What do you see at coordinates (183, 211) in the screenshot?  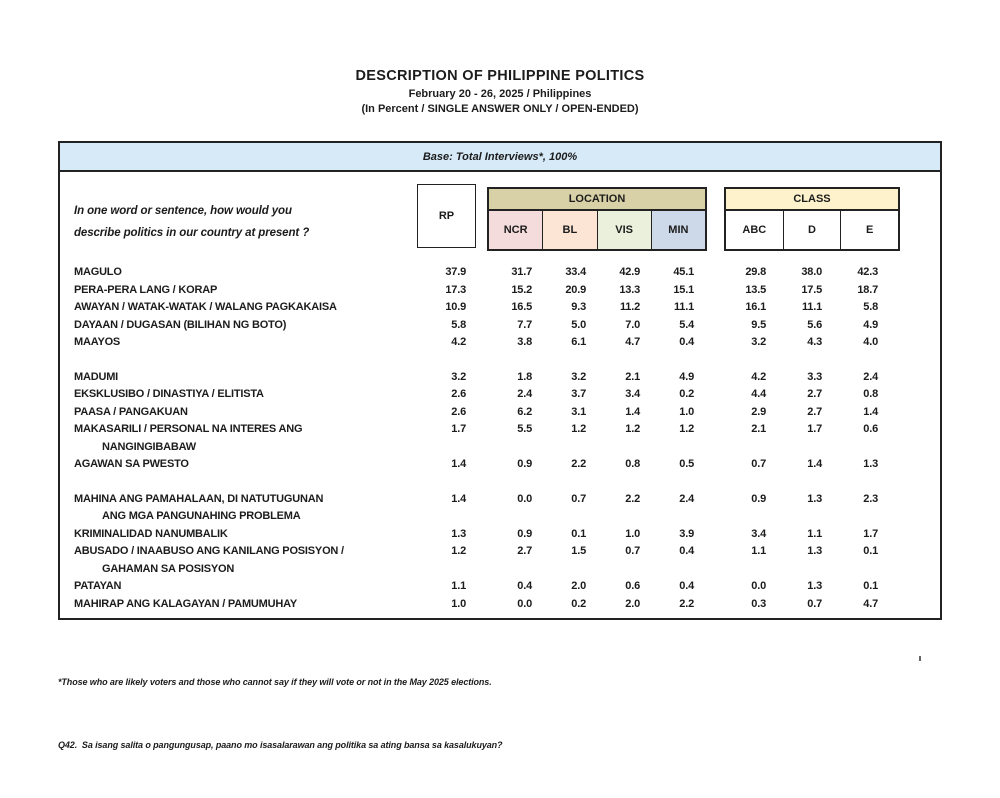 I see `survey-question-line1: In one word or sentence, how would you` at bounding box center [183, 211].